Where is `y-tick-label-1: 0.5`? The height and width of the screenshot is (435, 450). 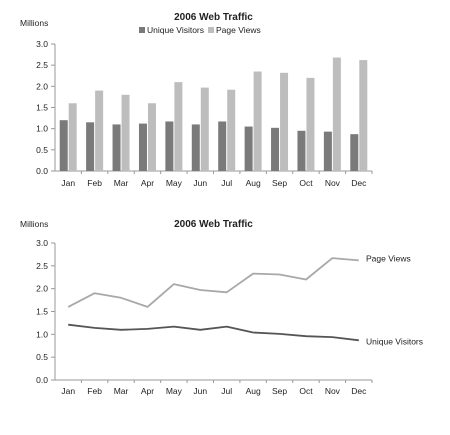
y-tick-label-1: 0.5 is located at coordinates (42, 150).